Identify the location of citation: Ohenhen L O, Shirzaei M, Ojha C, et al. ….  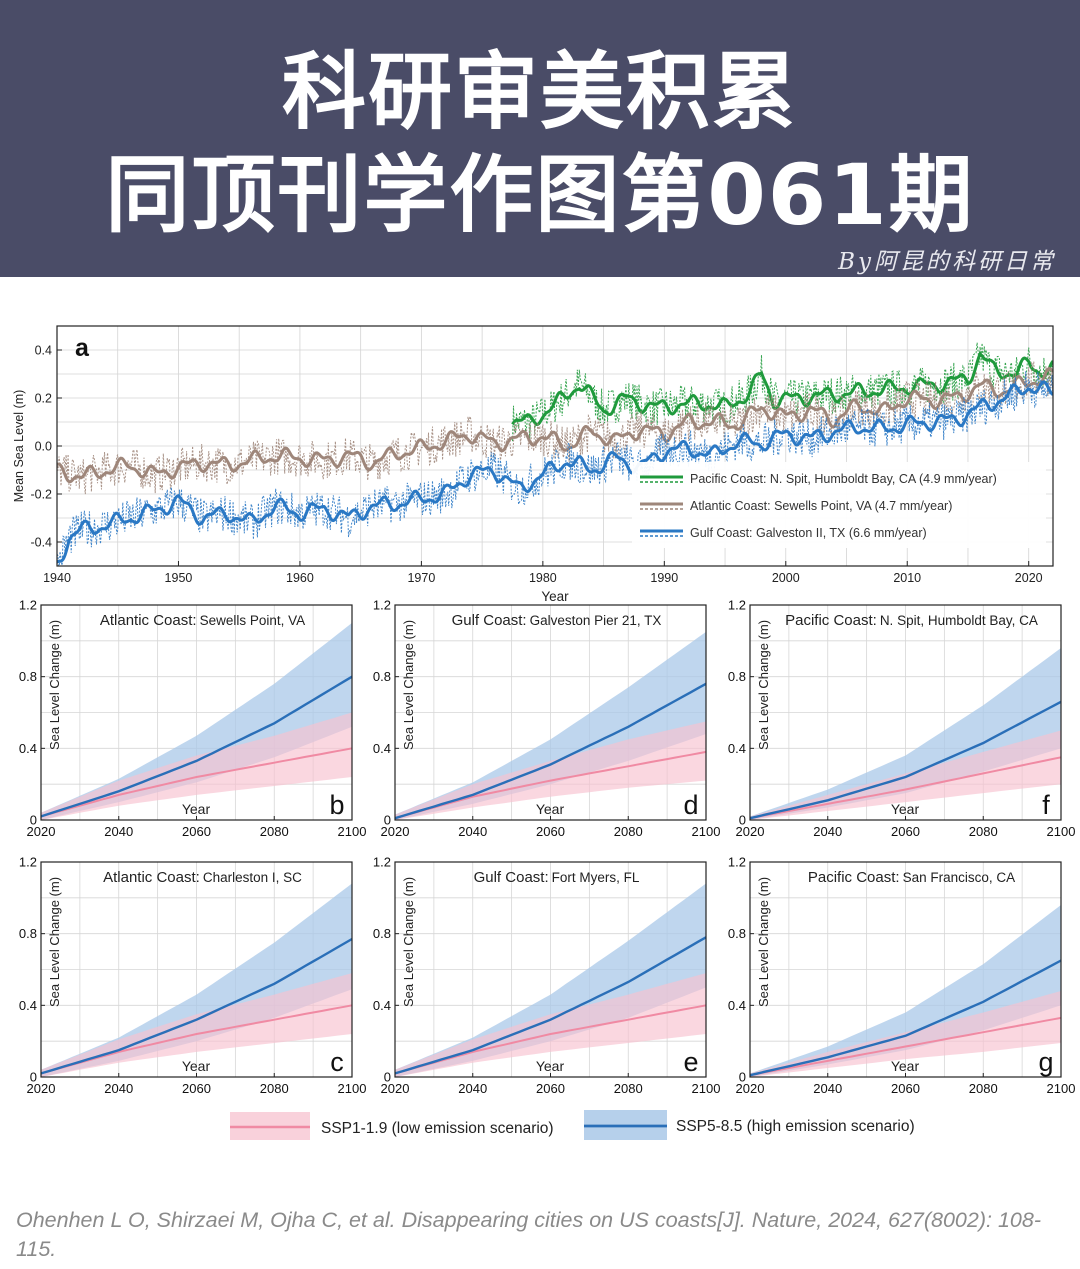
(528, 1234).